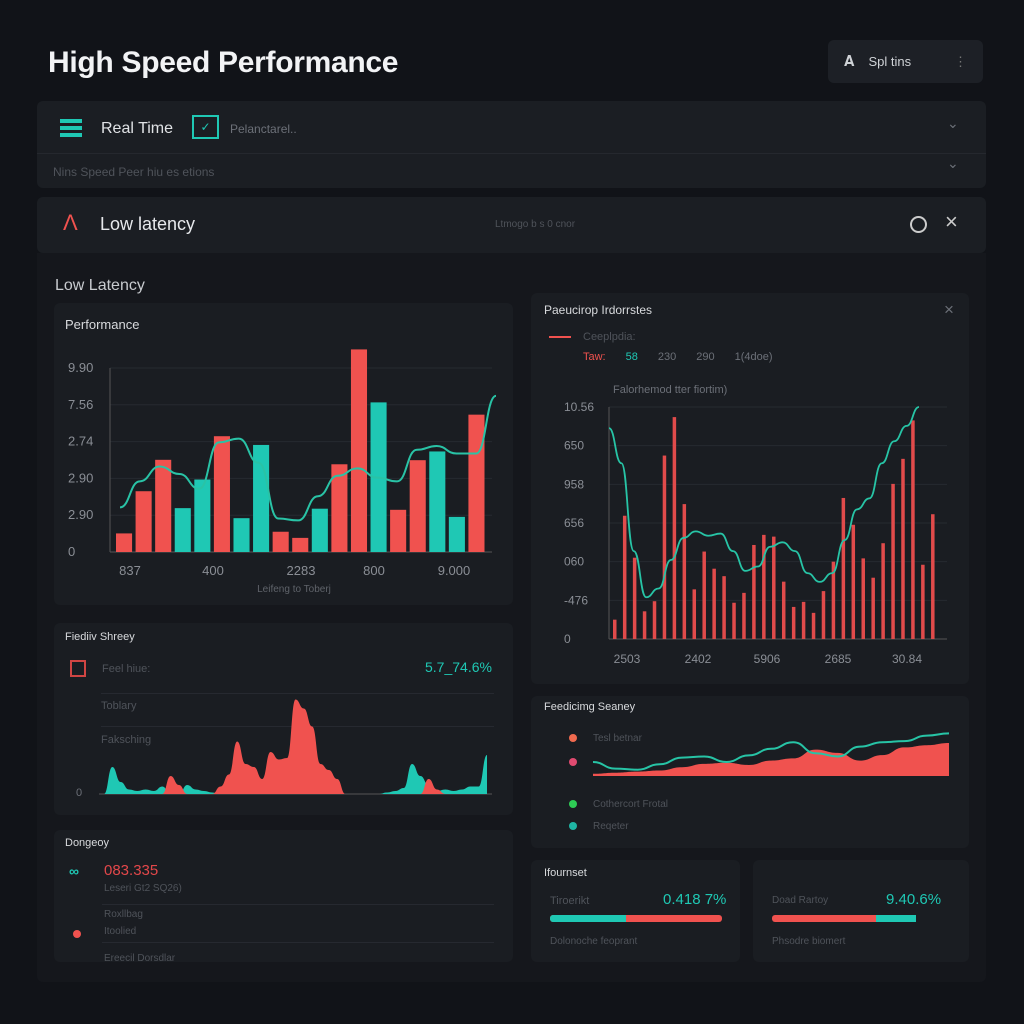  Describe the element at coordinates (753, 357) in the screenshot. I see `legend-value: 1(4doe)` at that location.